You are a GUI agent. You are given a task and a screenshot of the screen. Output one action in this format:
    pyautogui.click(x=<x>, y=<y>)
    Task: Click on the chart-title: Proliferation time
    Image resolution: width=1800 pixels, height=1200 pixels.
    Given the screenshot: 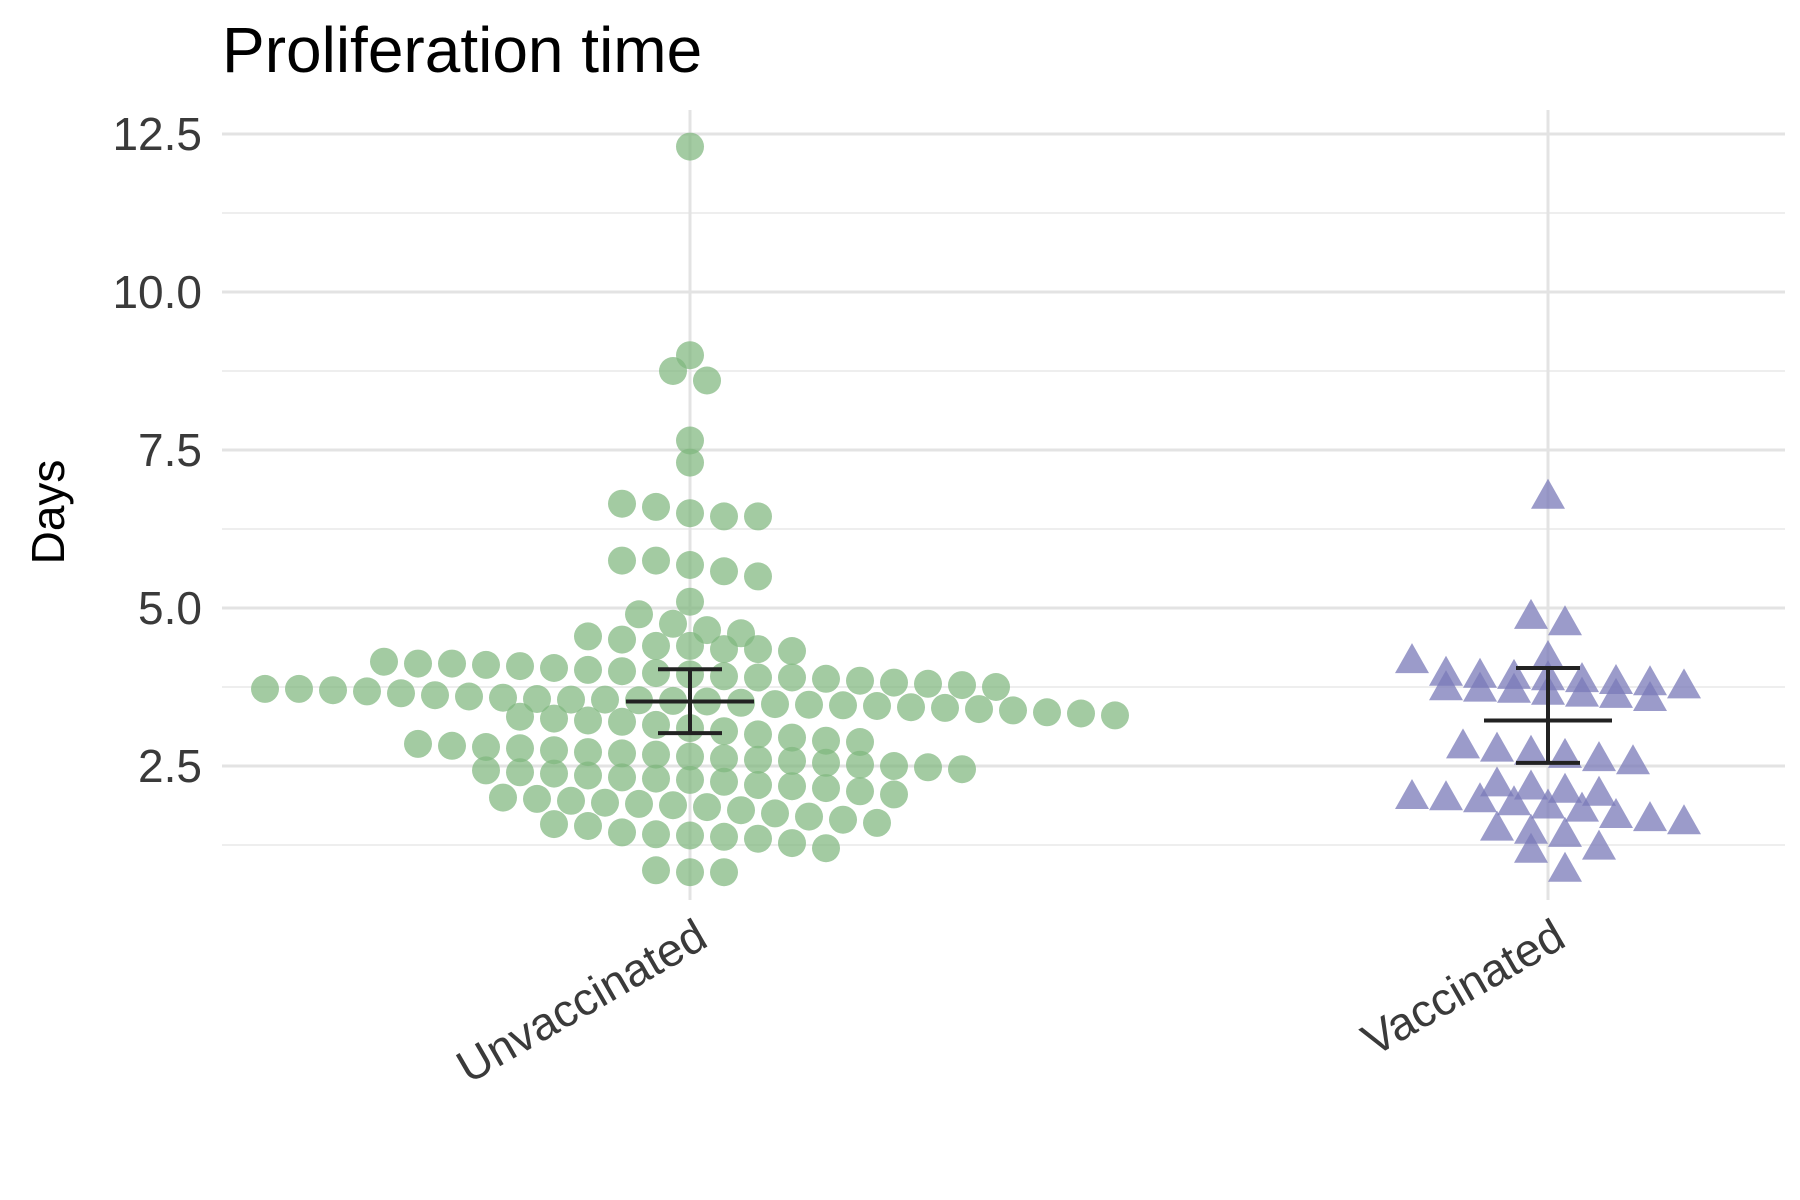 What is the action you would take?
    pyautogui.click(x=462, y=50)
    